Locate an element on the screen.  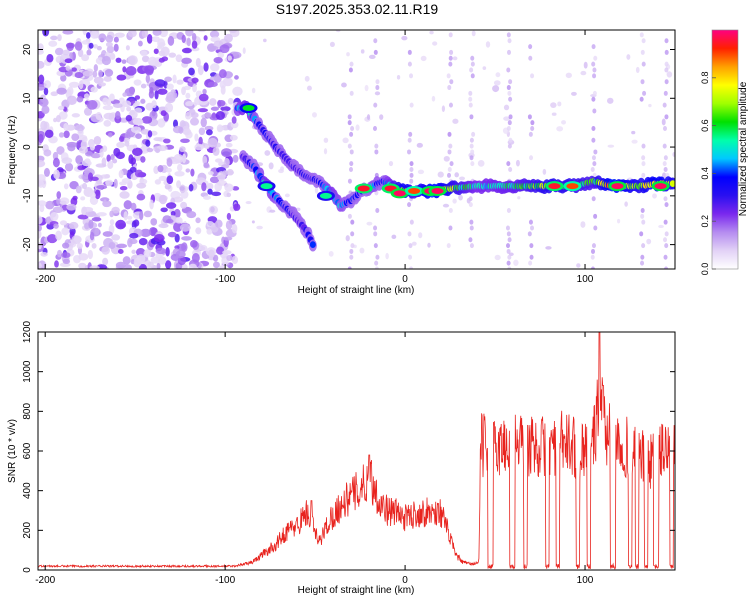
snr-y-tick-label: 200 is located at coordinates (27, 530).